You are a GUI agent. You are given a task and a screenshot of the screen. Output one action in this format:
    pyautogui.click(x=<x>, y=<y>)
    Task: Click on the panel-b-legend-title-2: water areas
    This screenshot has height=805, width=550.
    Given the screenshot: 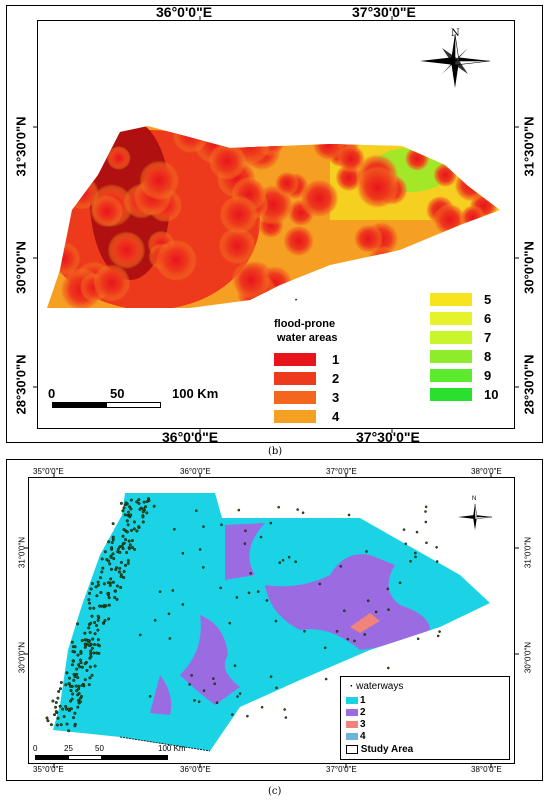 What is the action you would take?
    pyautogui.click(x=307, y=338)
    